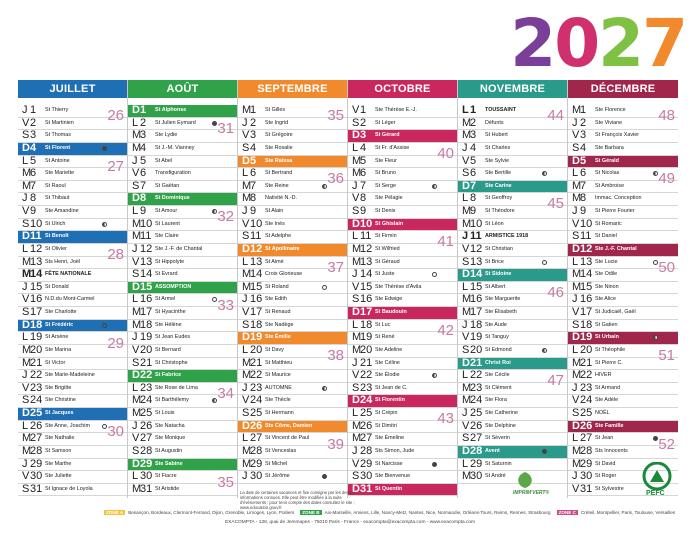 The image size is (700, 536). What do you see at coordinates (476, 325) in the screenshot?
I see `day-number: 18` at bounding box center [476, 325].